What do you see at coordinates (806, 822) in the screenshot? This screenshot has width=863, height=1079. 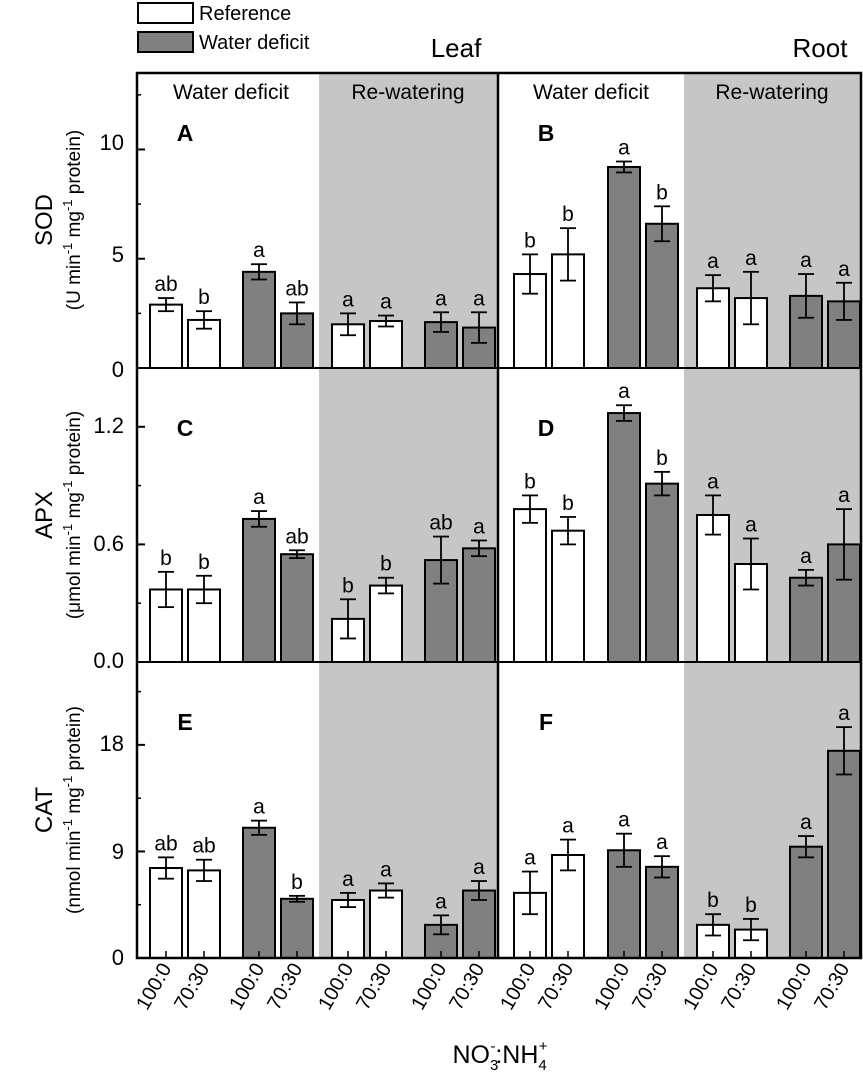 I see `sig-letter-f-6: a` at bounding box center [806, 822].